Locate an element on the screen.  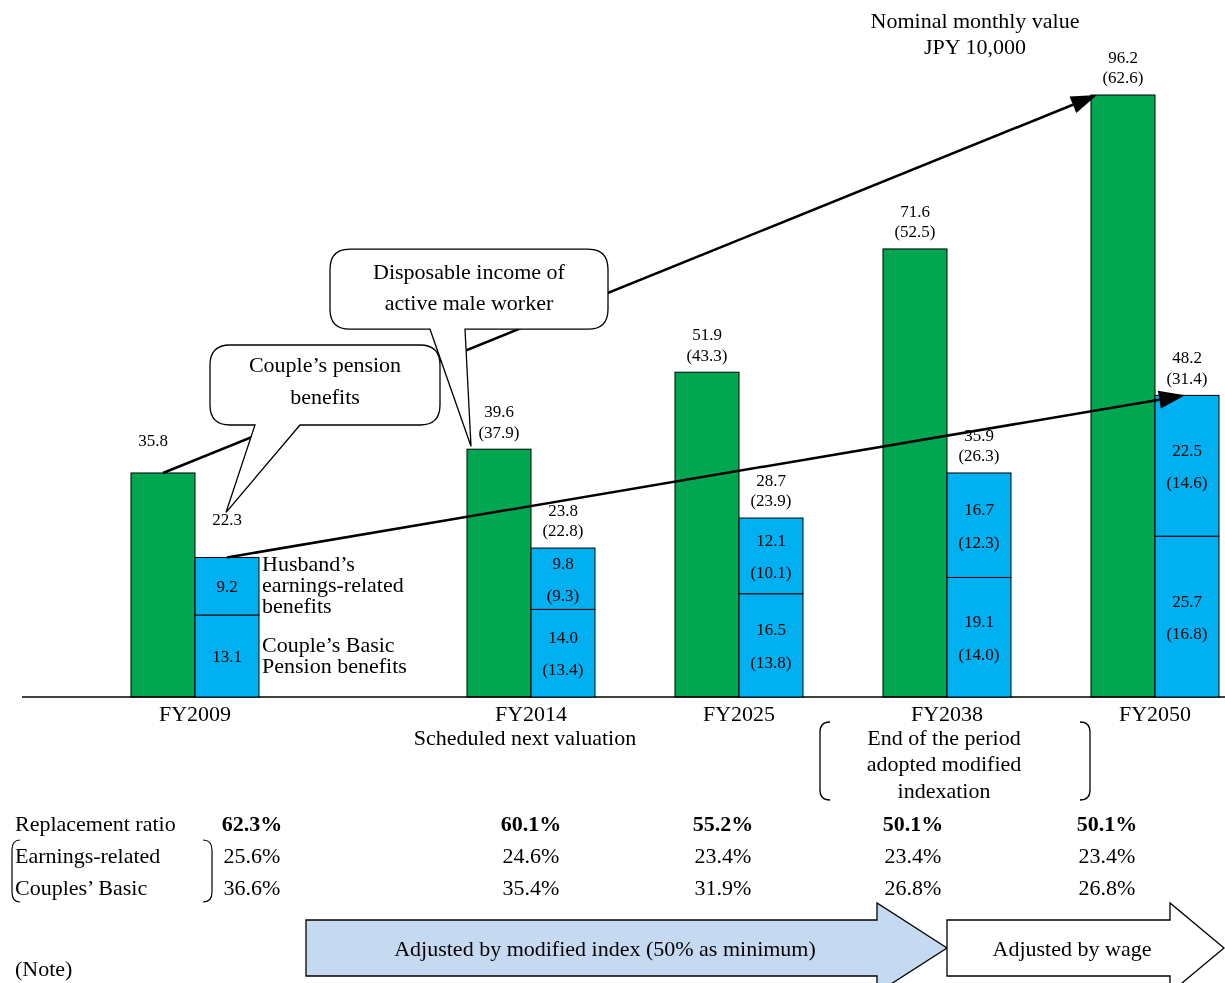
data-label: 51.9 (43.3) is located at coordinates (707, 345).